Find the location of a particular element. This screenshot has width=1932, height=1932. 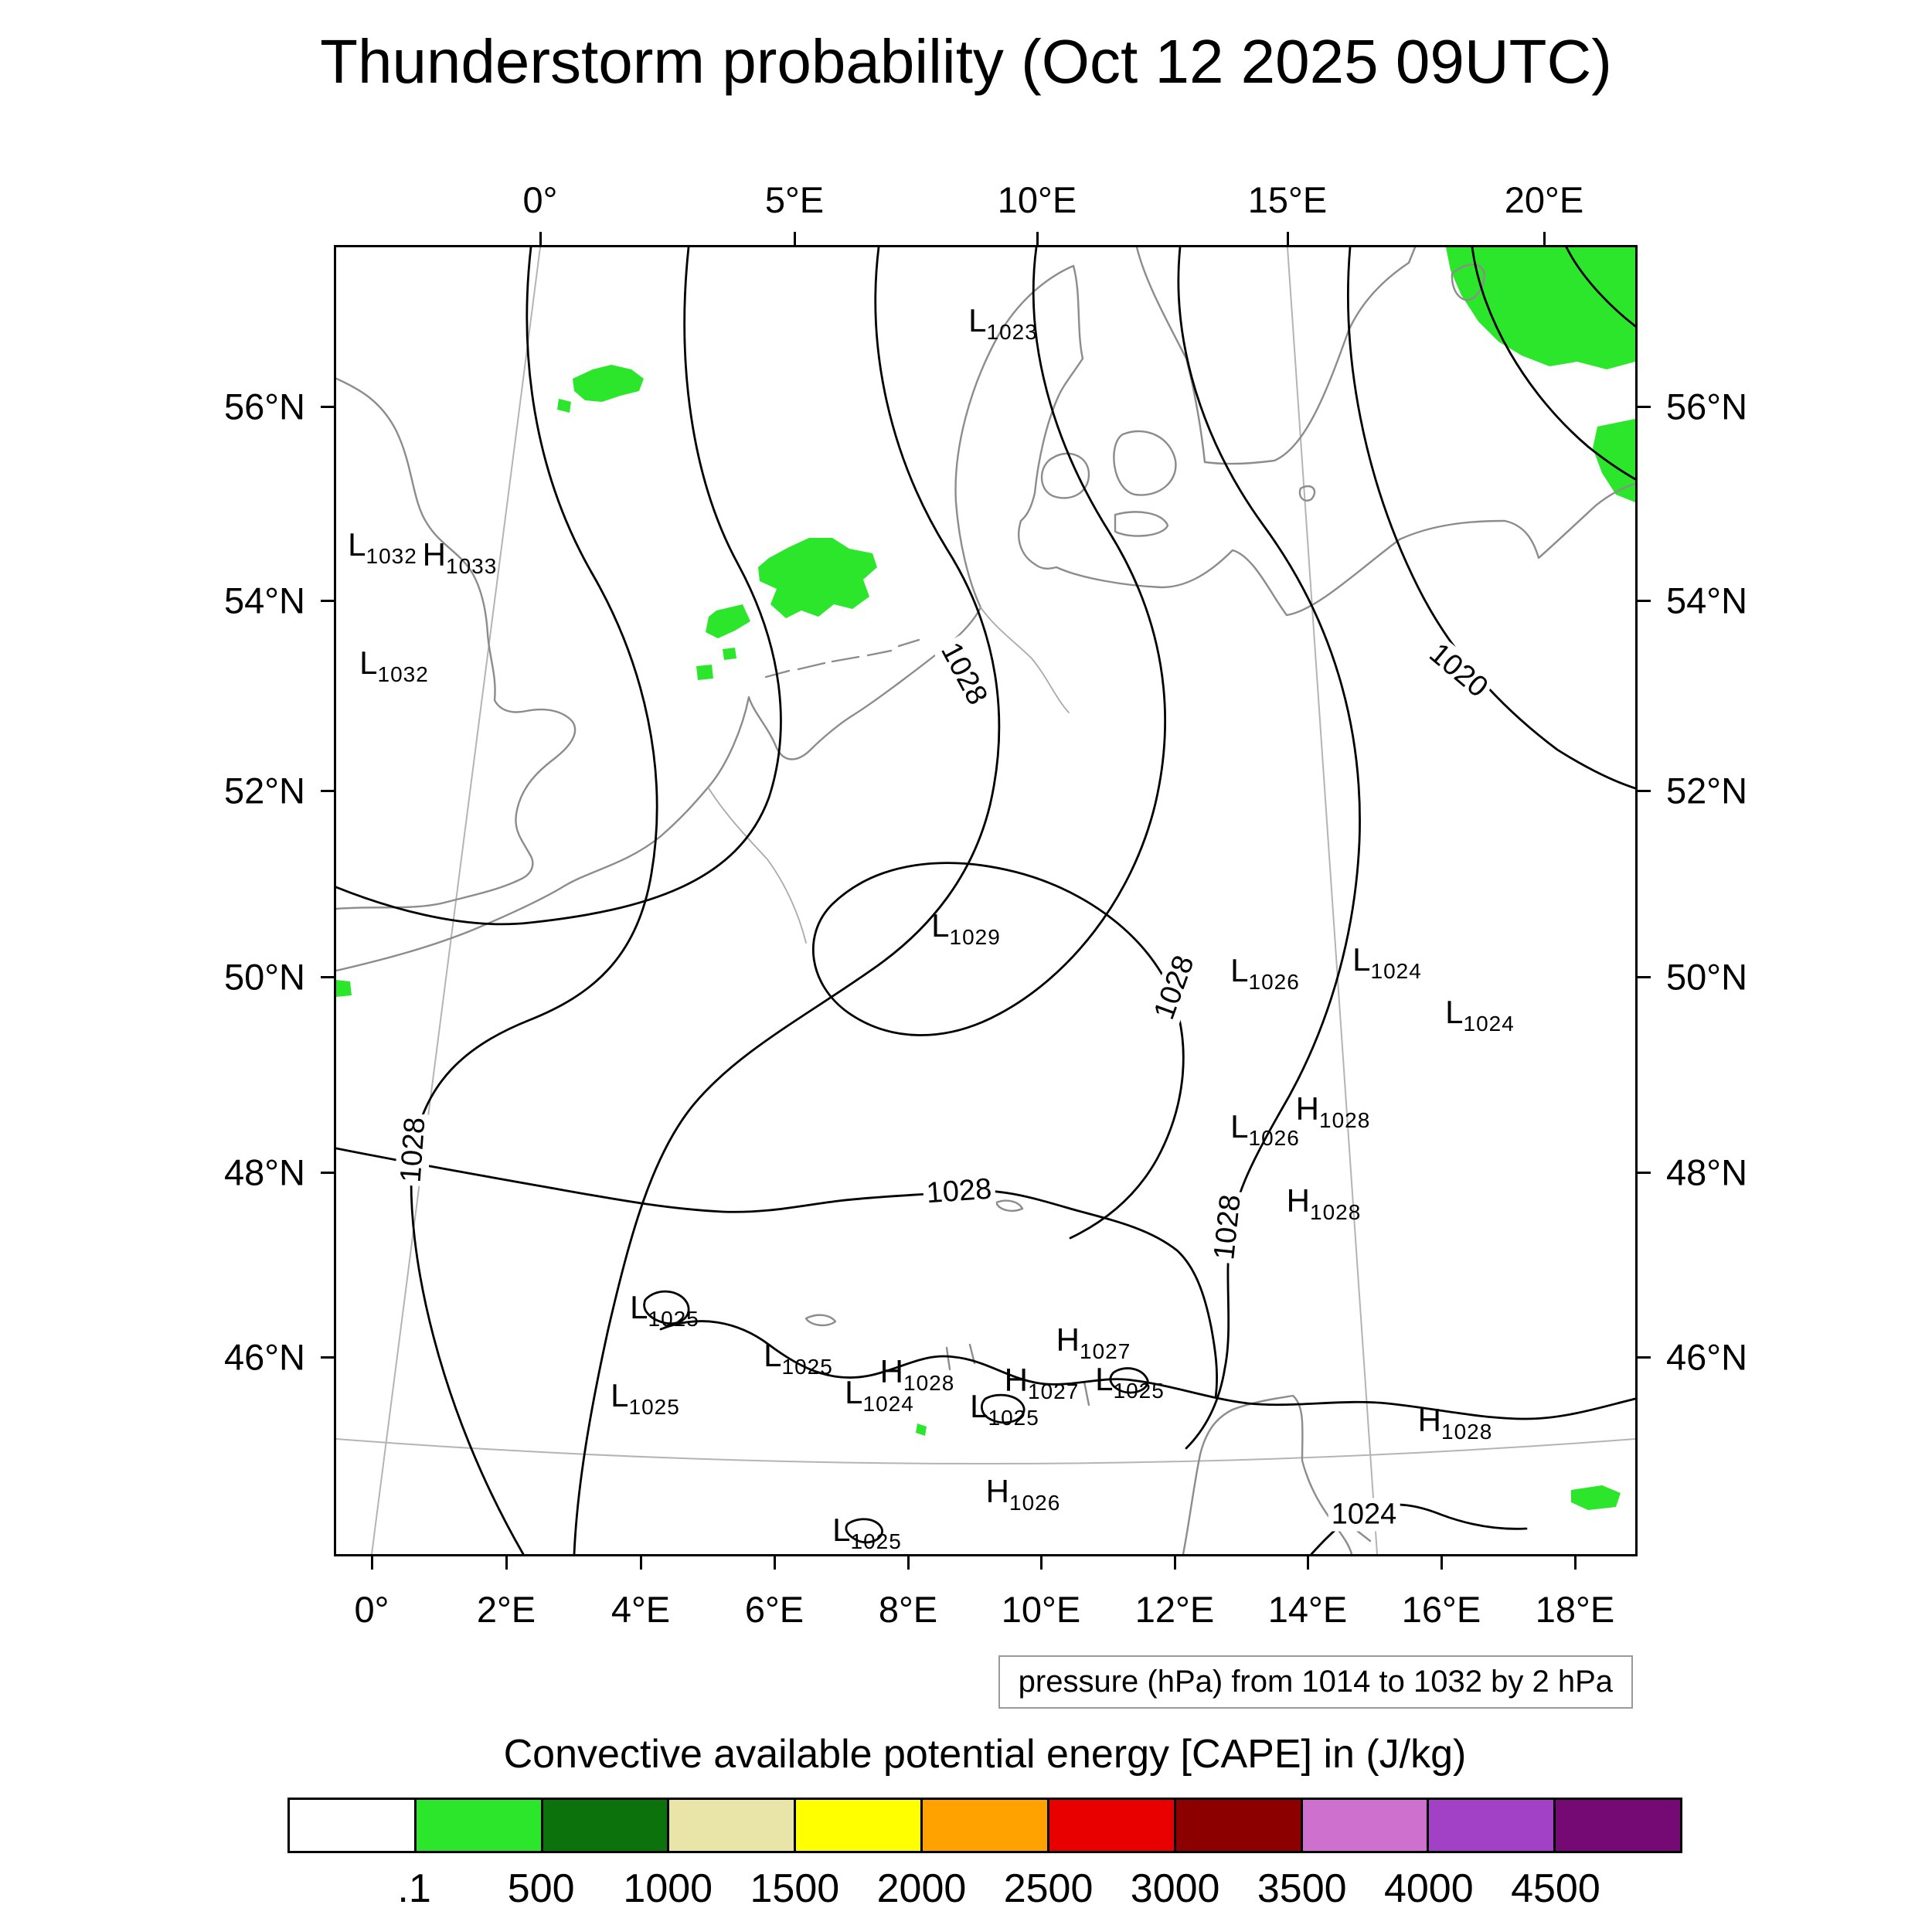

pressure-center-label: L1023 is located at coordinates (1003, 323).